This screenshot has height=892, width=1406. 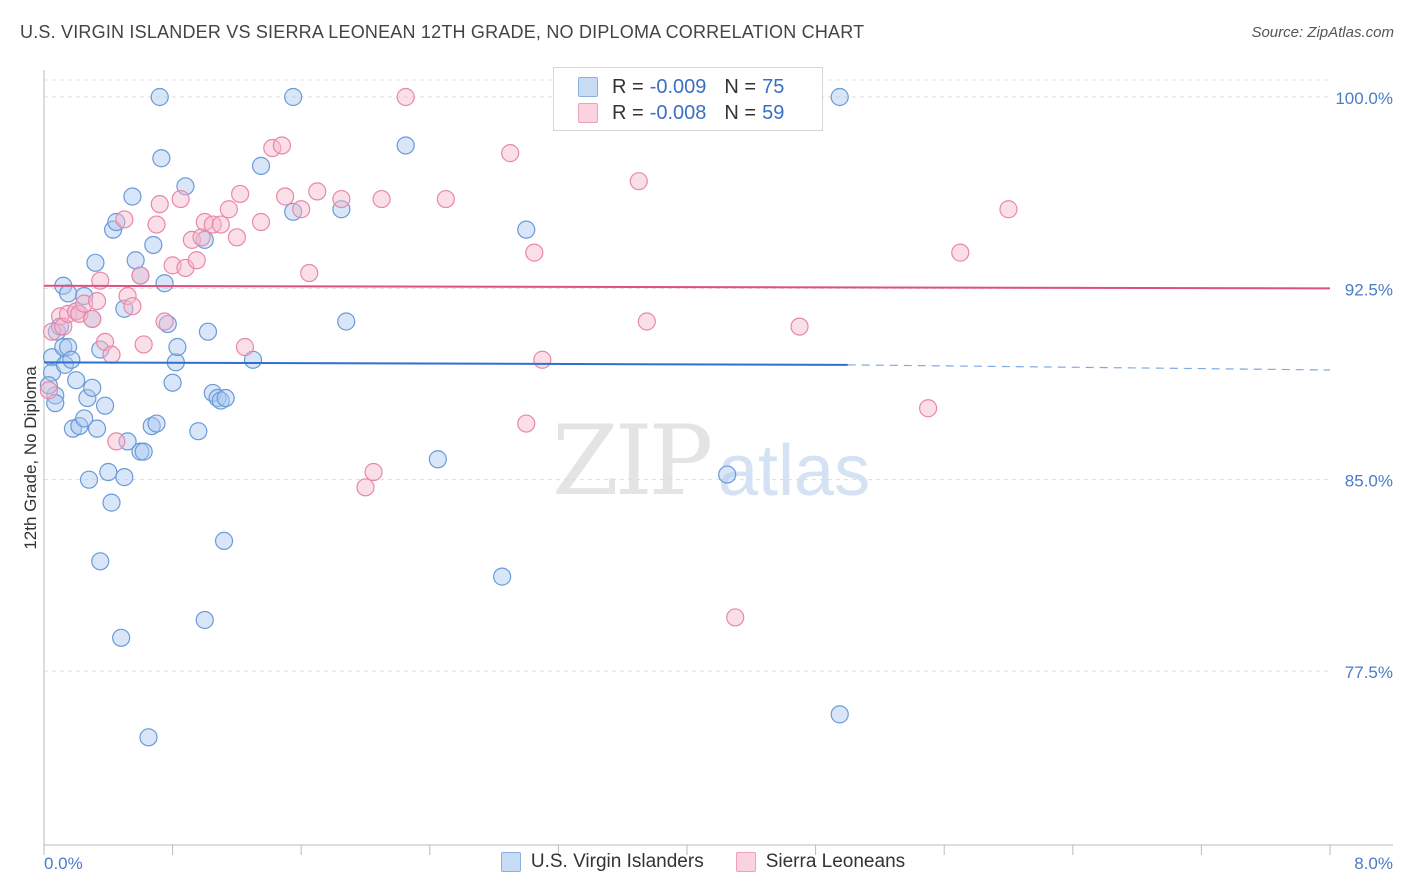 I want to click on legend-n-value: 59, so click(x=773, y=112).